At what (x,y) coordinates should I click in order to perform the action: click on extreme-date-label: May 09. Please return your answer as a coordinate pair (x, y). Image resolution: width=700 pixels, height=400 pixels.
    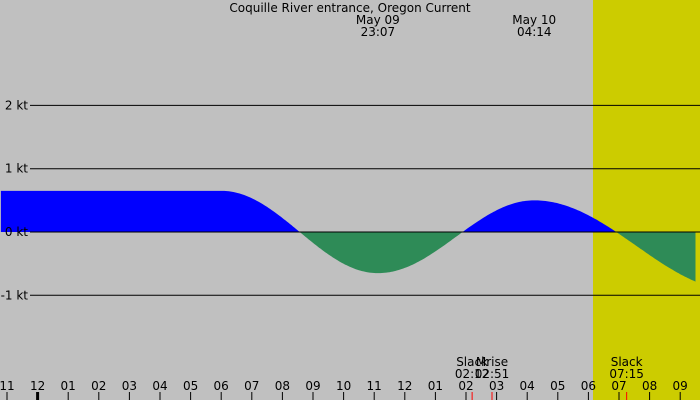
    Looking at the image, I should click on (378, 20).